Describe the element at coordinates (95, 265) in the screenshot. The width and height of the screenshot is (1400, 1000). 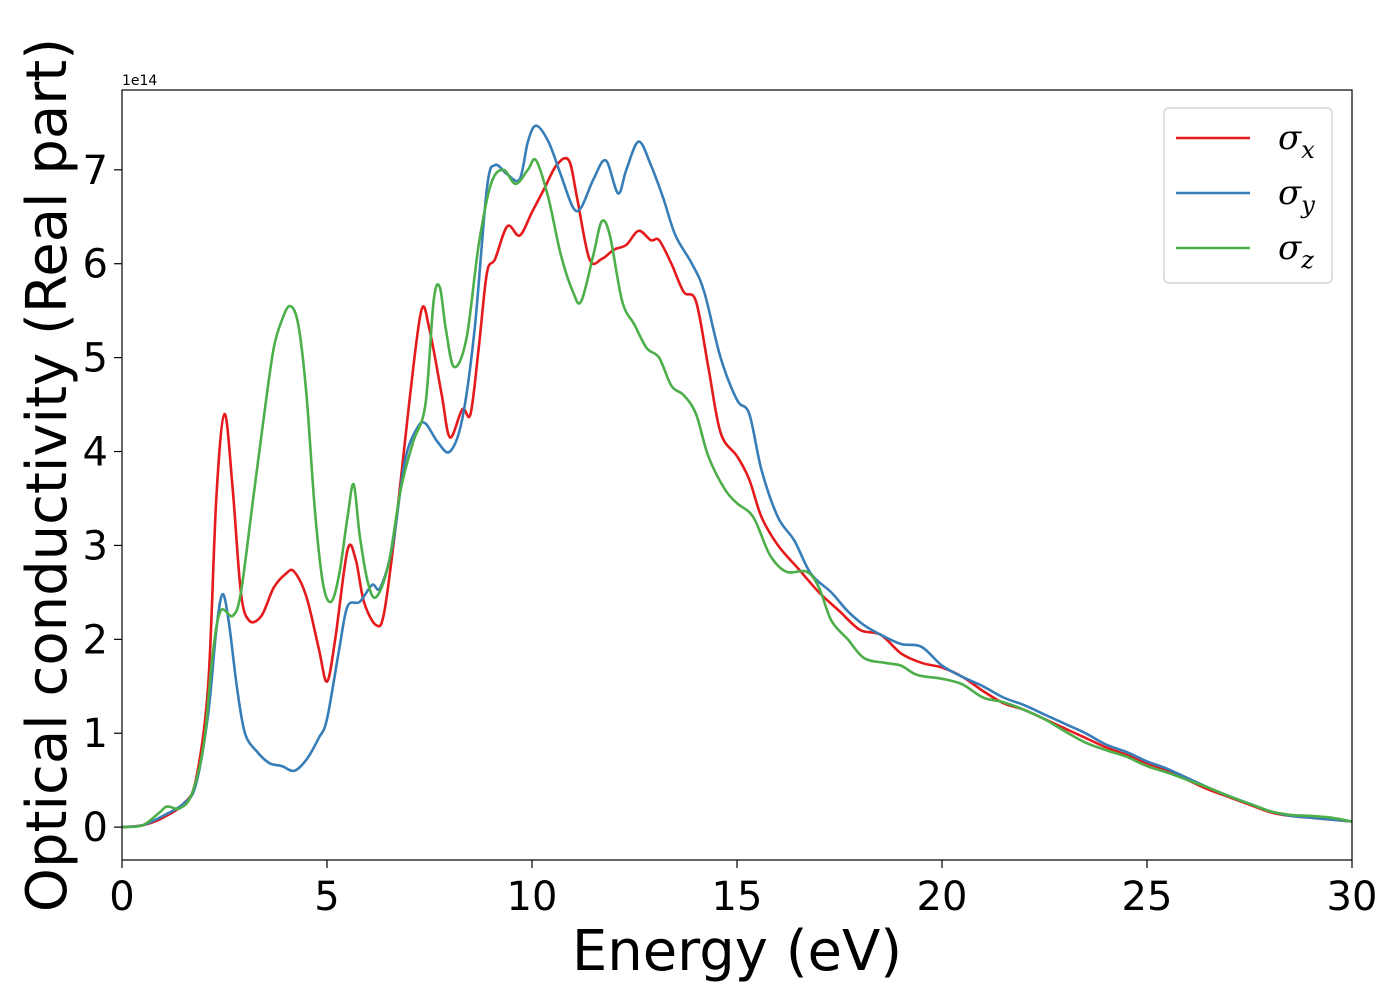
I see `y-tick-label: 6` at that location.